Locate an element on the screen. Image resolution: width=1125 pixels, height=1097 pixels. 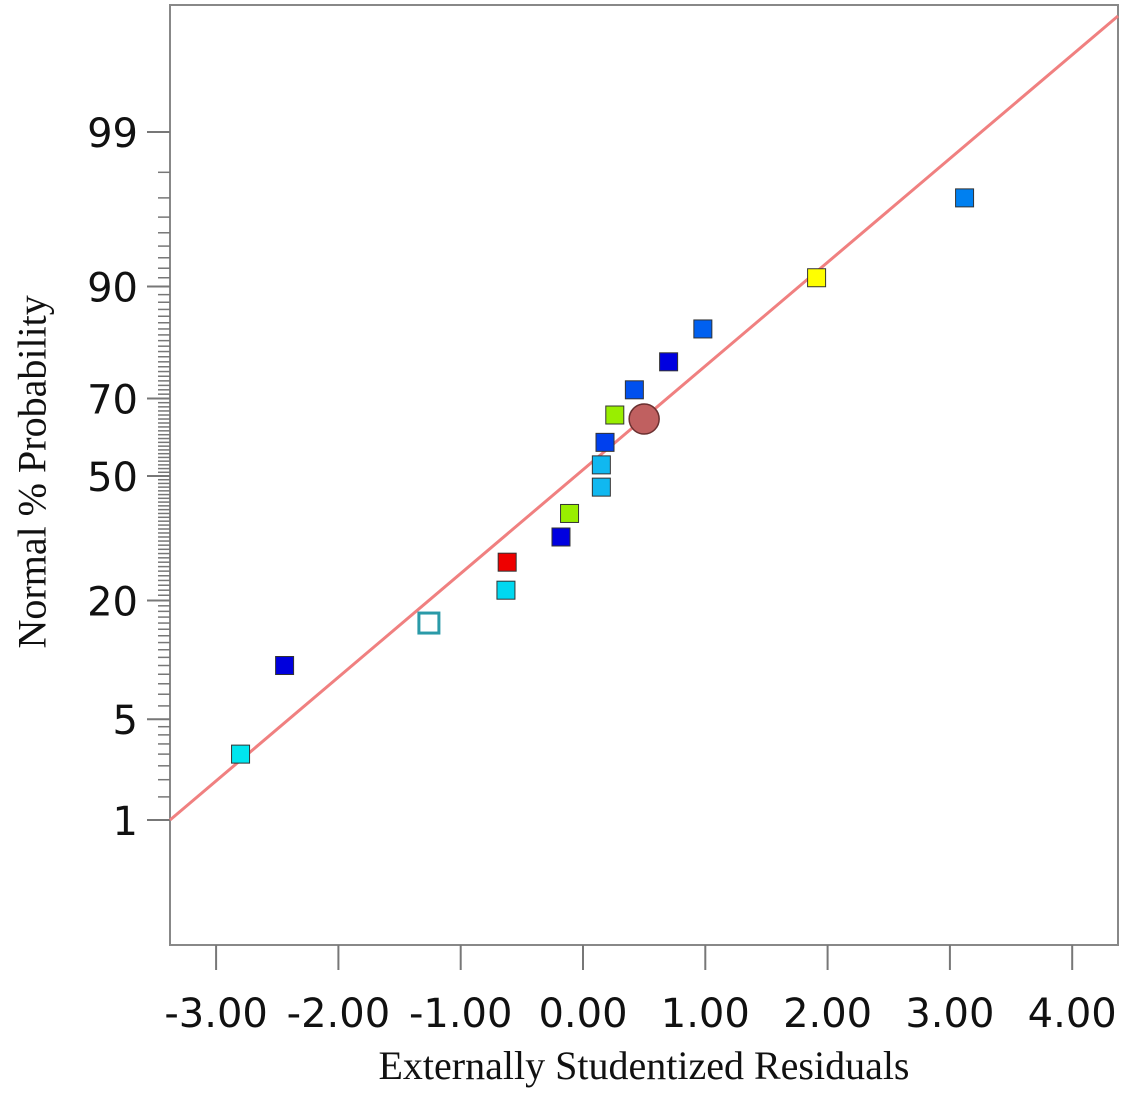
x-tick-label: -1.00 is located at coordinates (461, 1014).